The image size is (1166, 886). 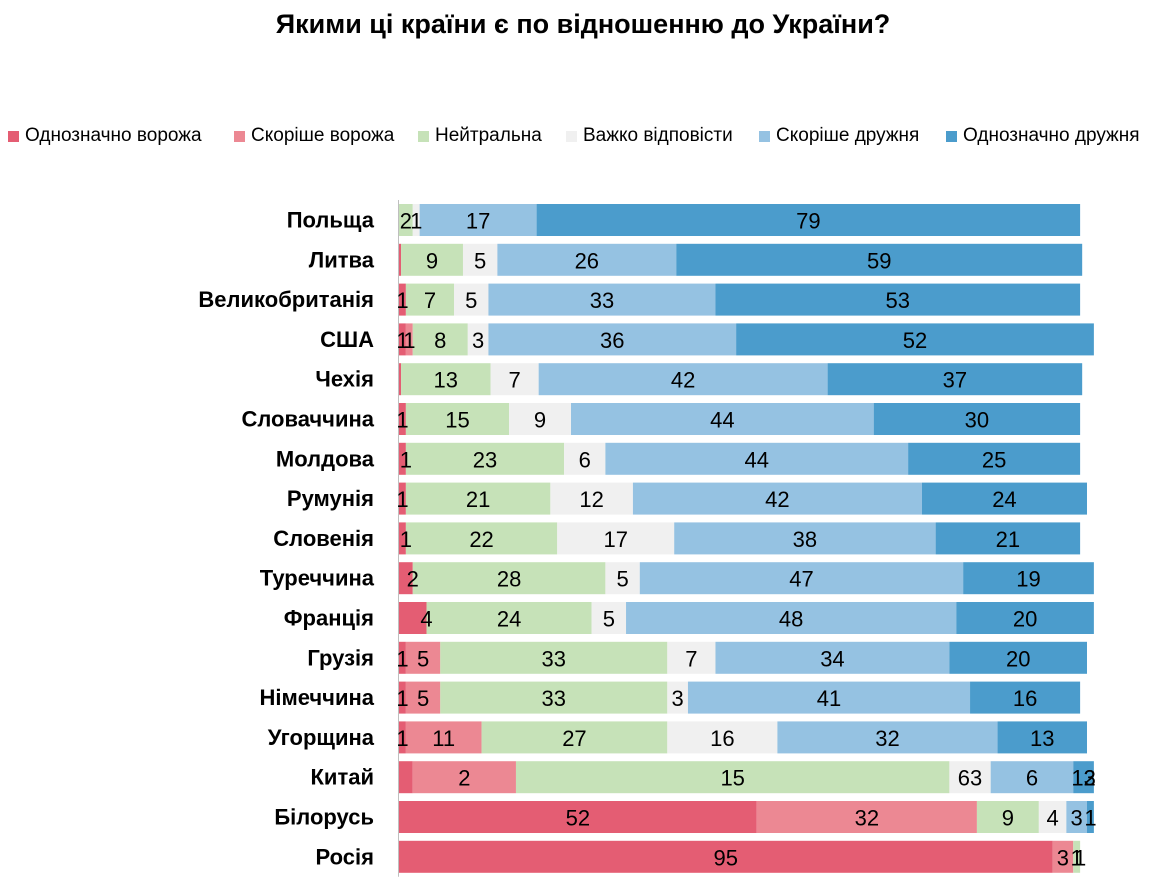 I want to click on category-label: Польща, so click(x=331, y=220).